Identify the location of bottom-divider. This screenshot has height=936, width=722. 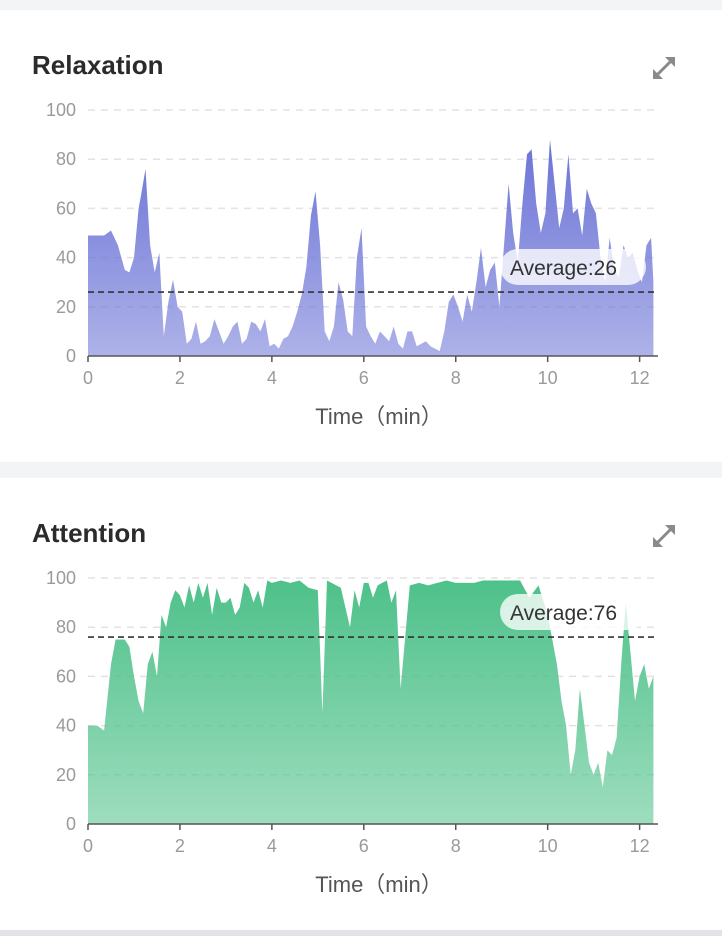
(361, 933).